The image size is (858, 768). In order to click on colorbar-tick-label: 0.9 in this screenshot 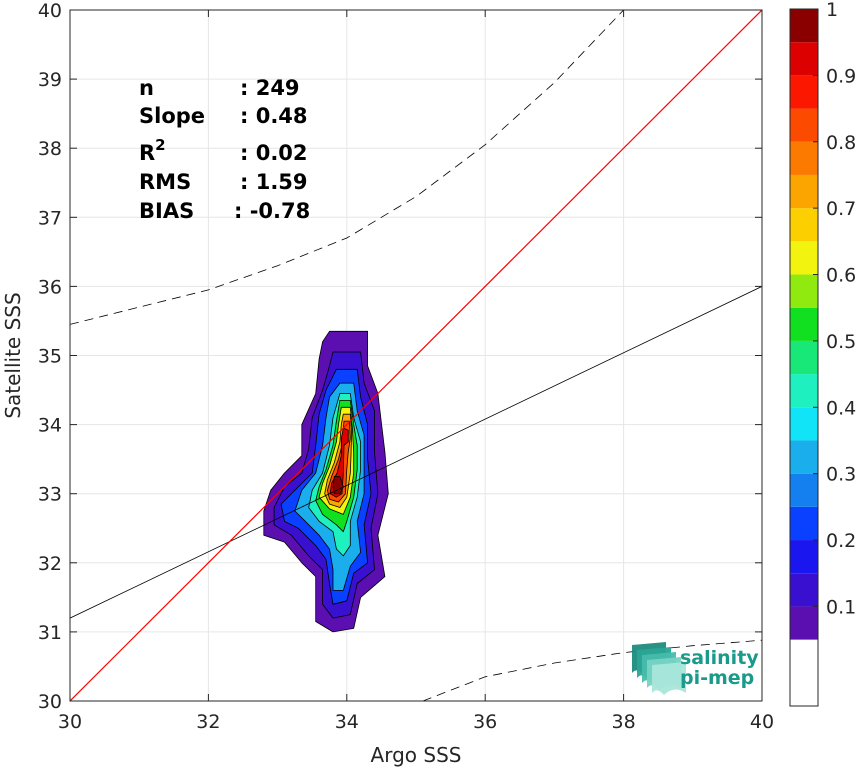, I will do `click(841, 76)`.